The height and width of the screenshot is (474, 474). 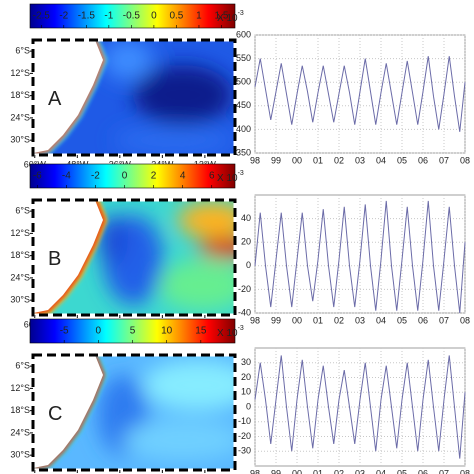 What do you see at coordinates (55, 99) in the screenshot?
I see `panel-label: A` at bounding box center [55, 99].